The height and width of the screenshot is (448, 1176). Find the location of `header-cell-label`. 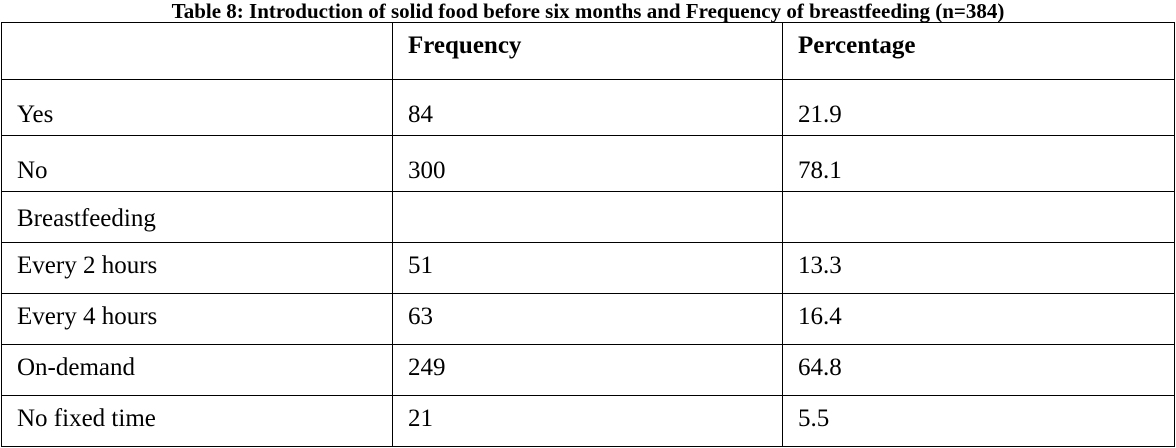

header-cell-label is located at coordinates (197, 51).